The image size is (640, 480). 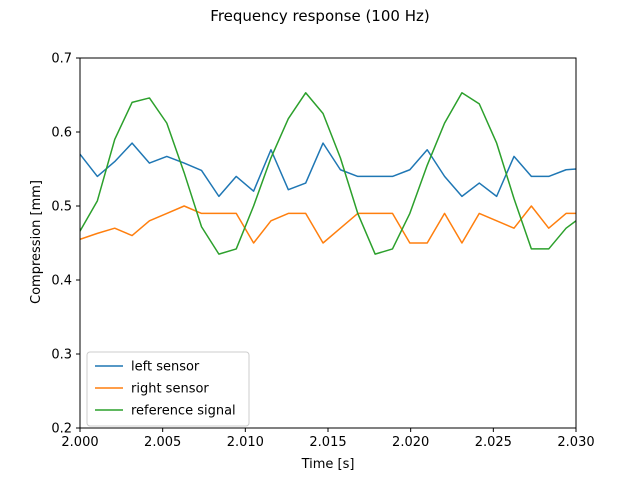 What do you see at coordinates (36, 242) in the screenshot?
I see `y-axis-label: Compression [mm]` at bounding box center [36, 242].